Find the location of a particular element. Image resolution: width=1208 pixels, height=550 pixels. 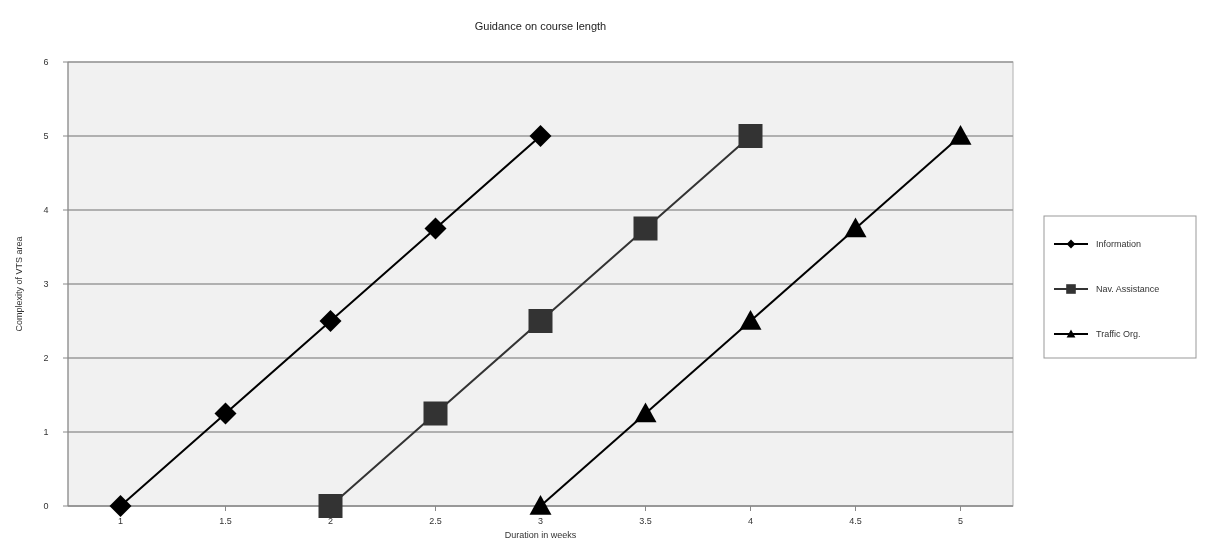

y-axis-title: Complexity of VTS area is located at coordinates (19, 284).